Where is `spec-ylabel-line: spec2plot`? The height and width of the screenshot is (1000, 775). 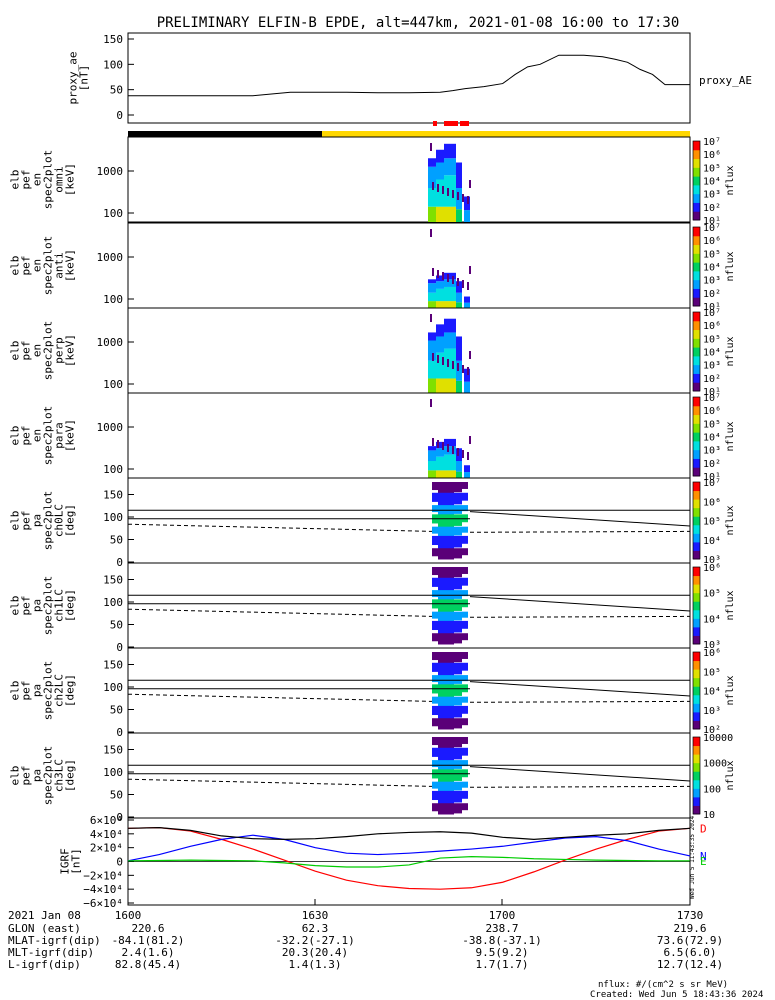
spec-ylabel-line: spec2plot is located at coordinates (48, 180).